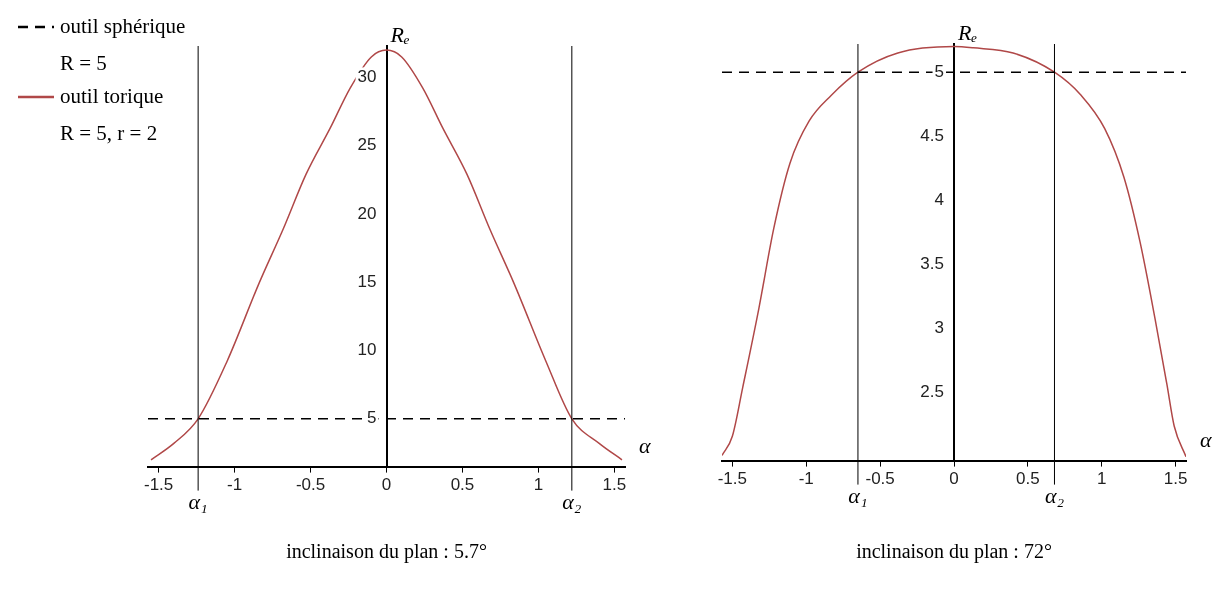 This screenshot has height=595, width=1224. I want to click on text: inclinaison du plan : 72°, so click(954, 551).